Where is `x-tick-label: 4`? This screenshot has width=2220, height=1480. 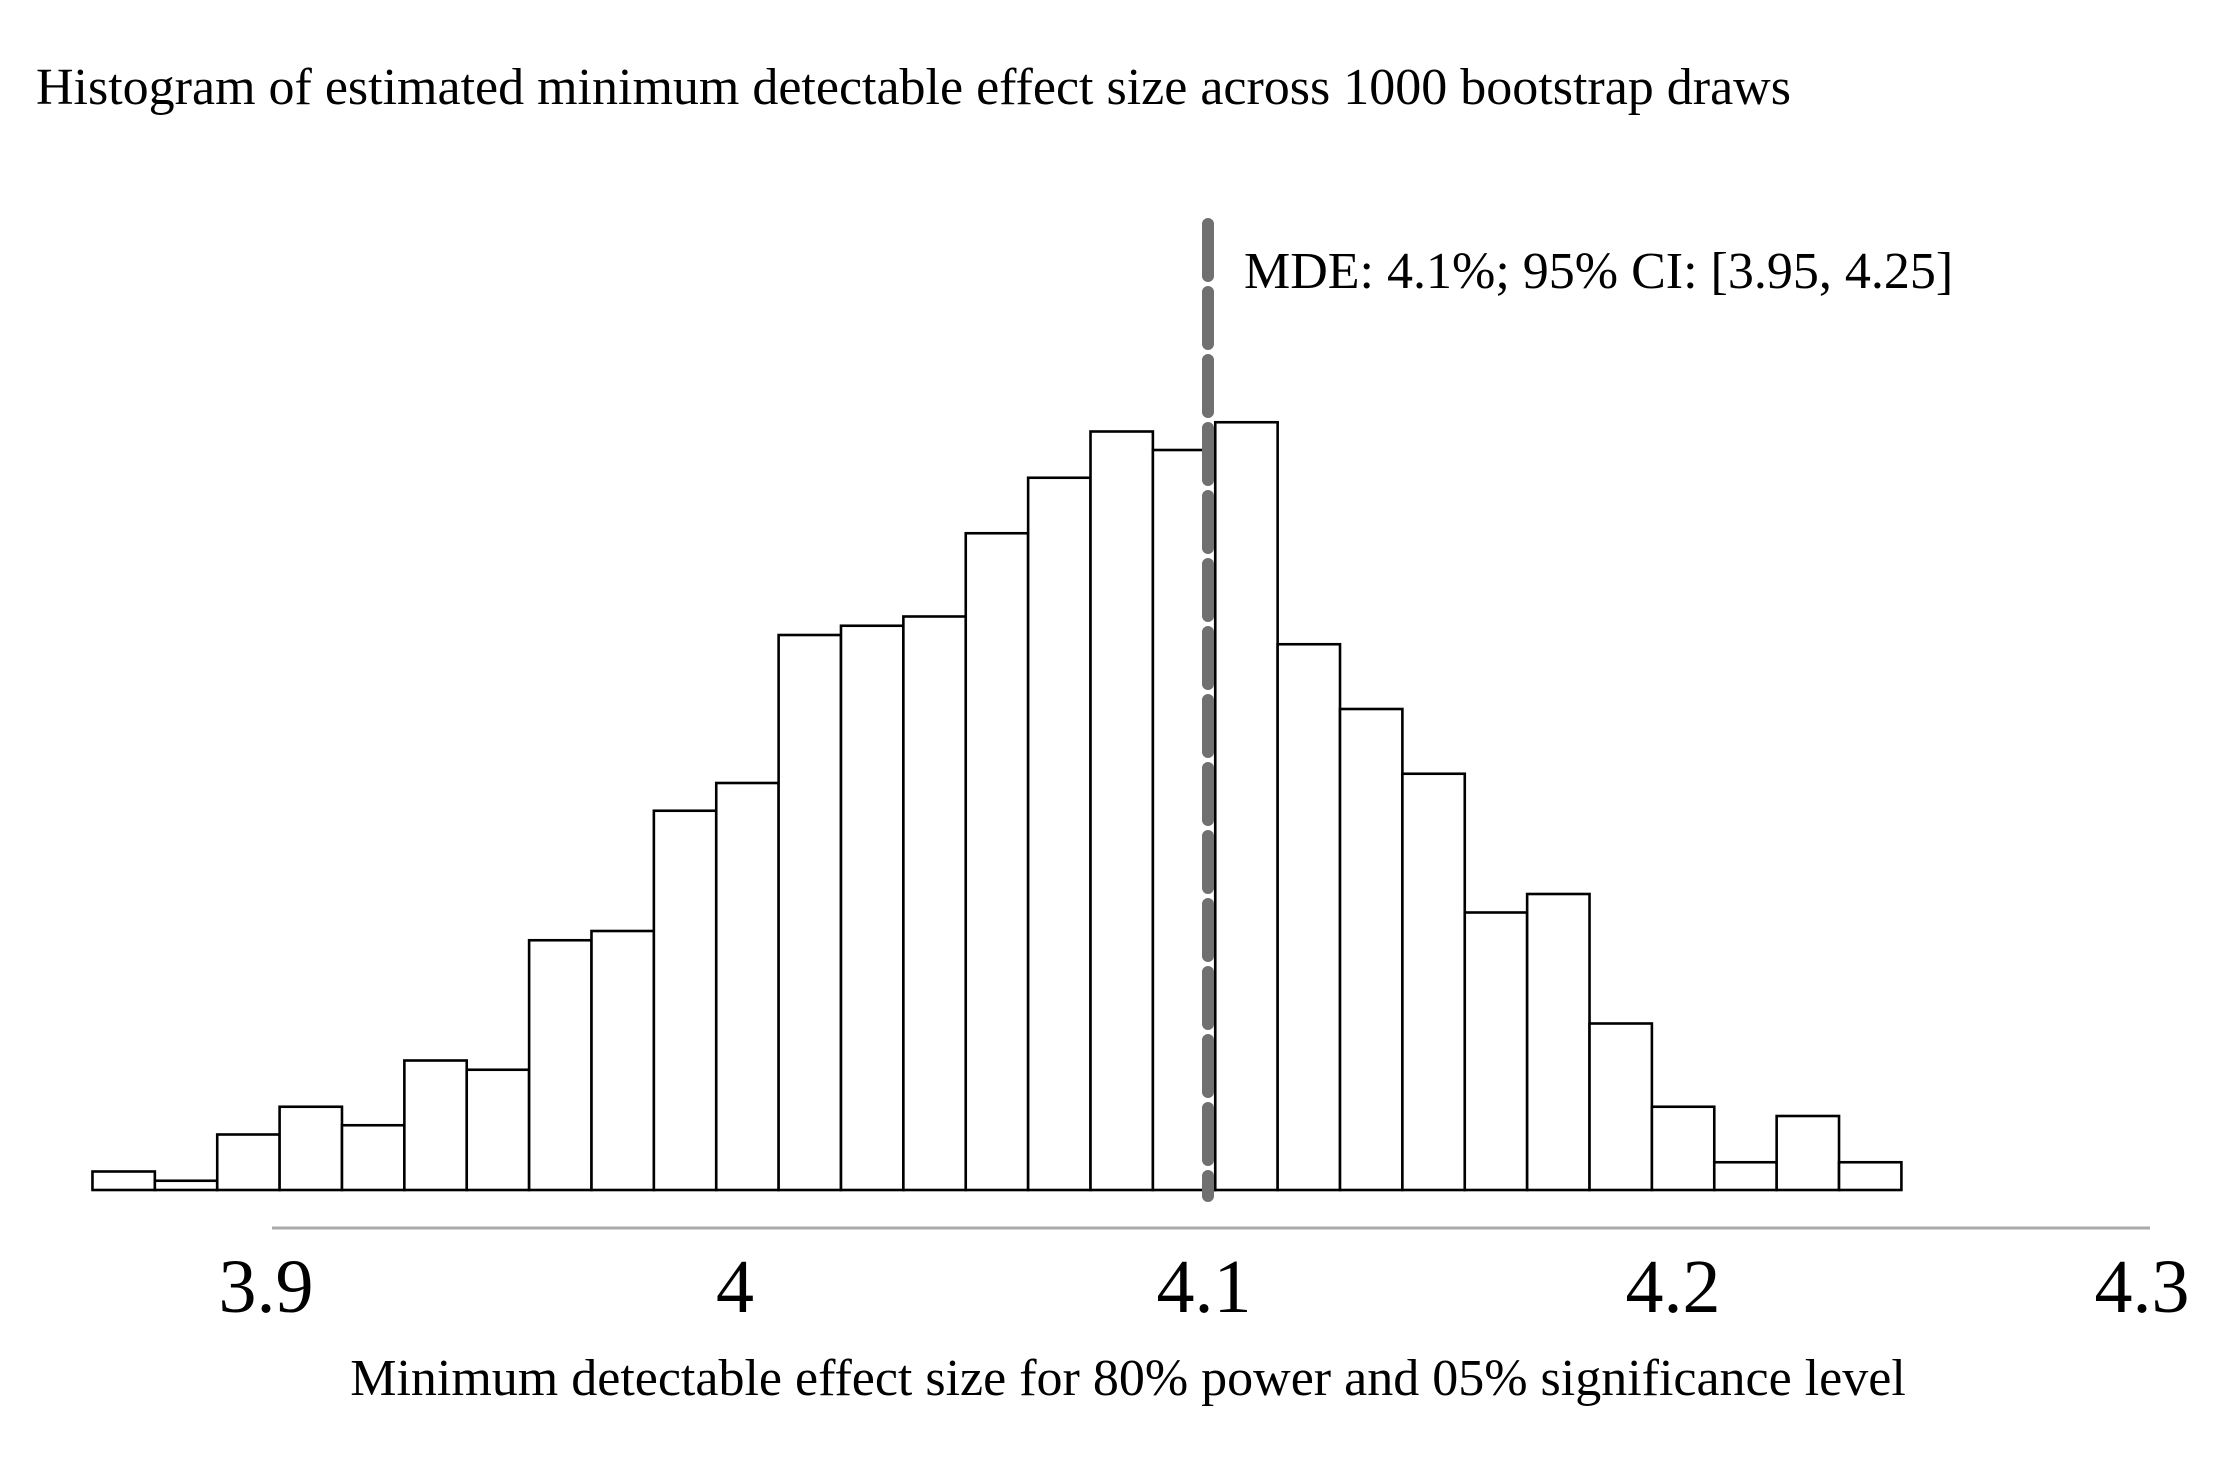 x-tick-label: 4 is located at coordinates (735, 1287).